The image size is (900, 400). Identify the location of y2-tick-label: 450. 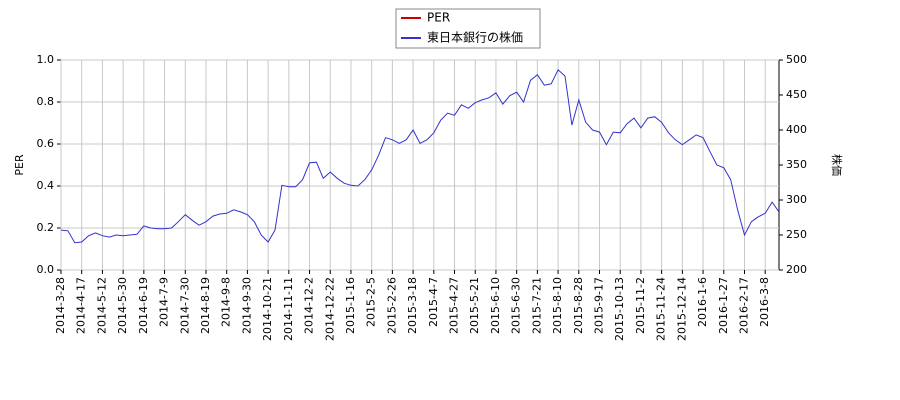
(796, 94).